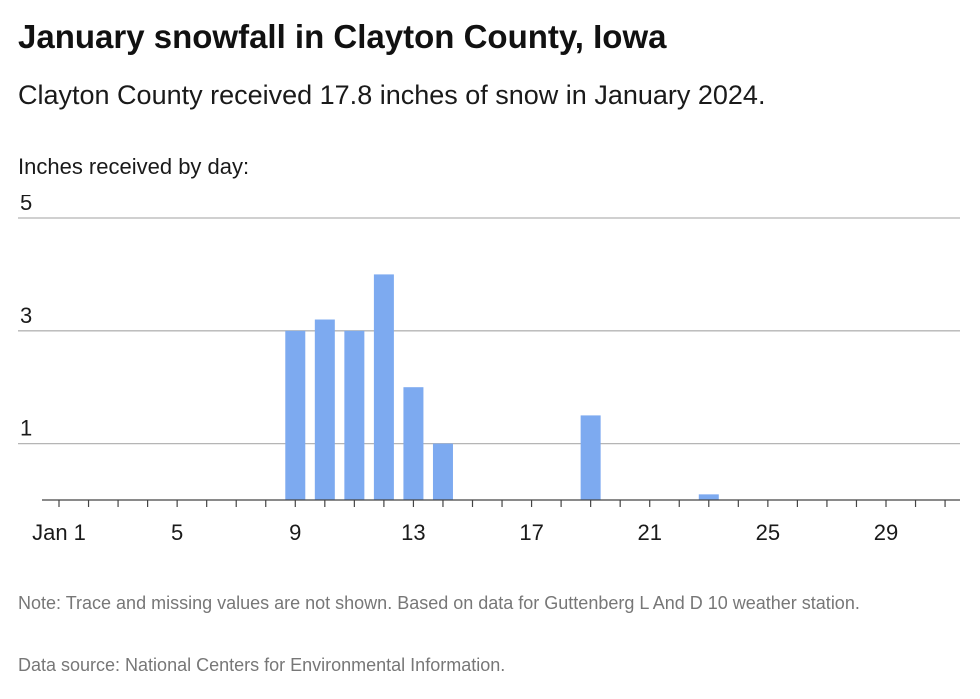 The height and width of the screenshot is (699, 980). I want to click on x-tick-label-9: 9, so click(295, 532).